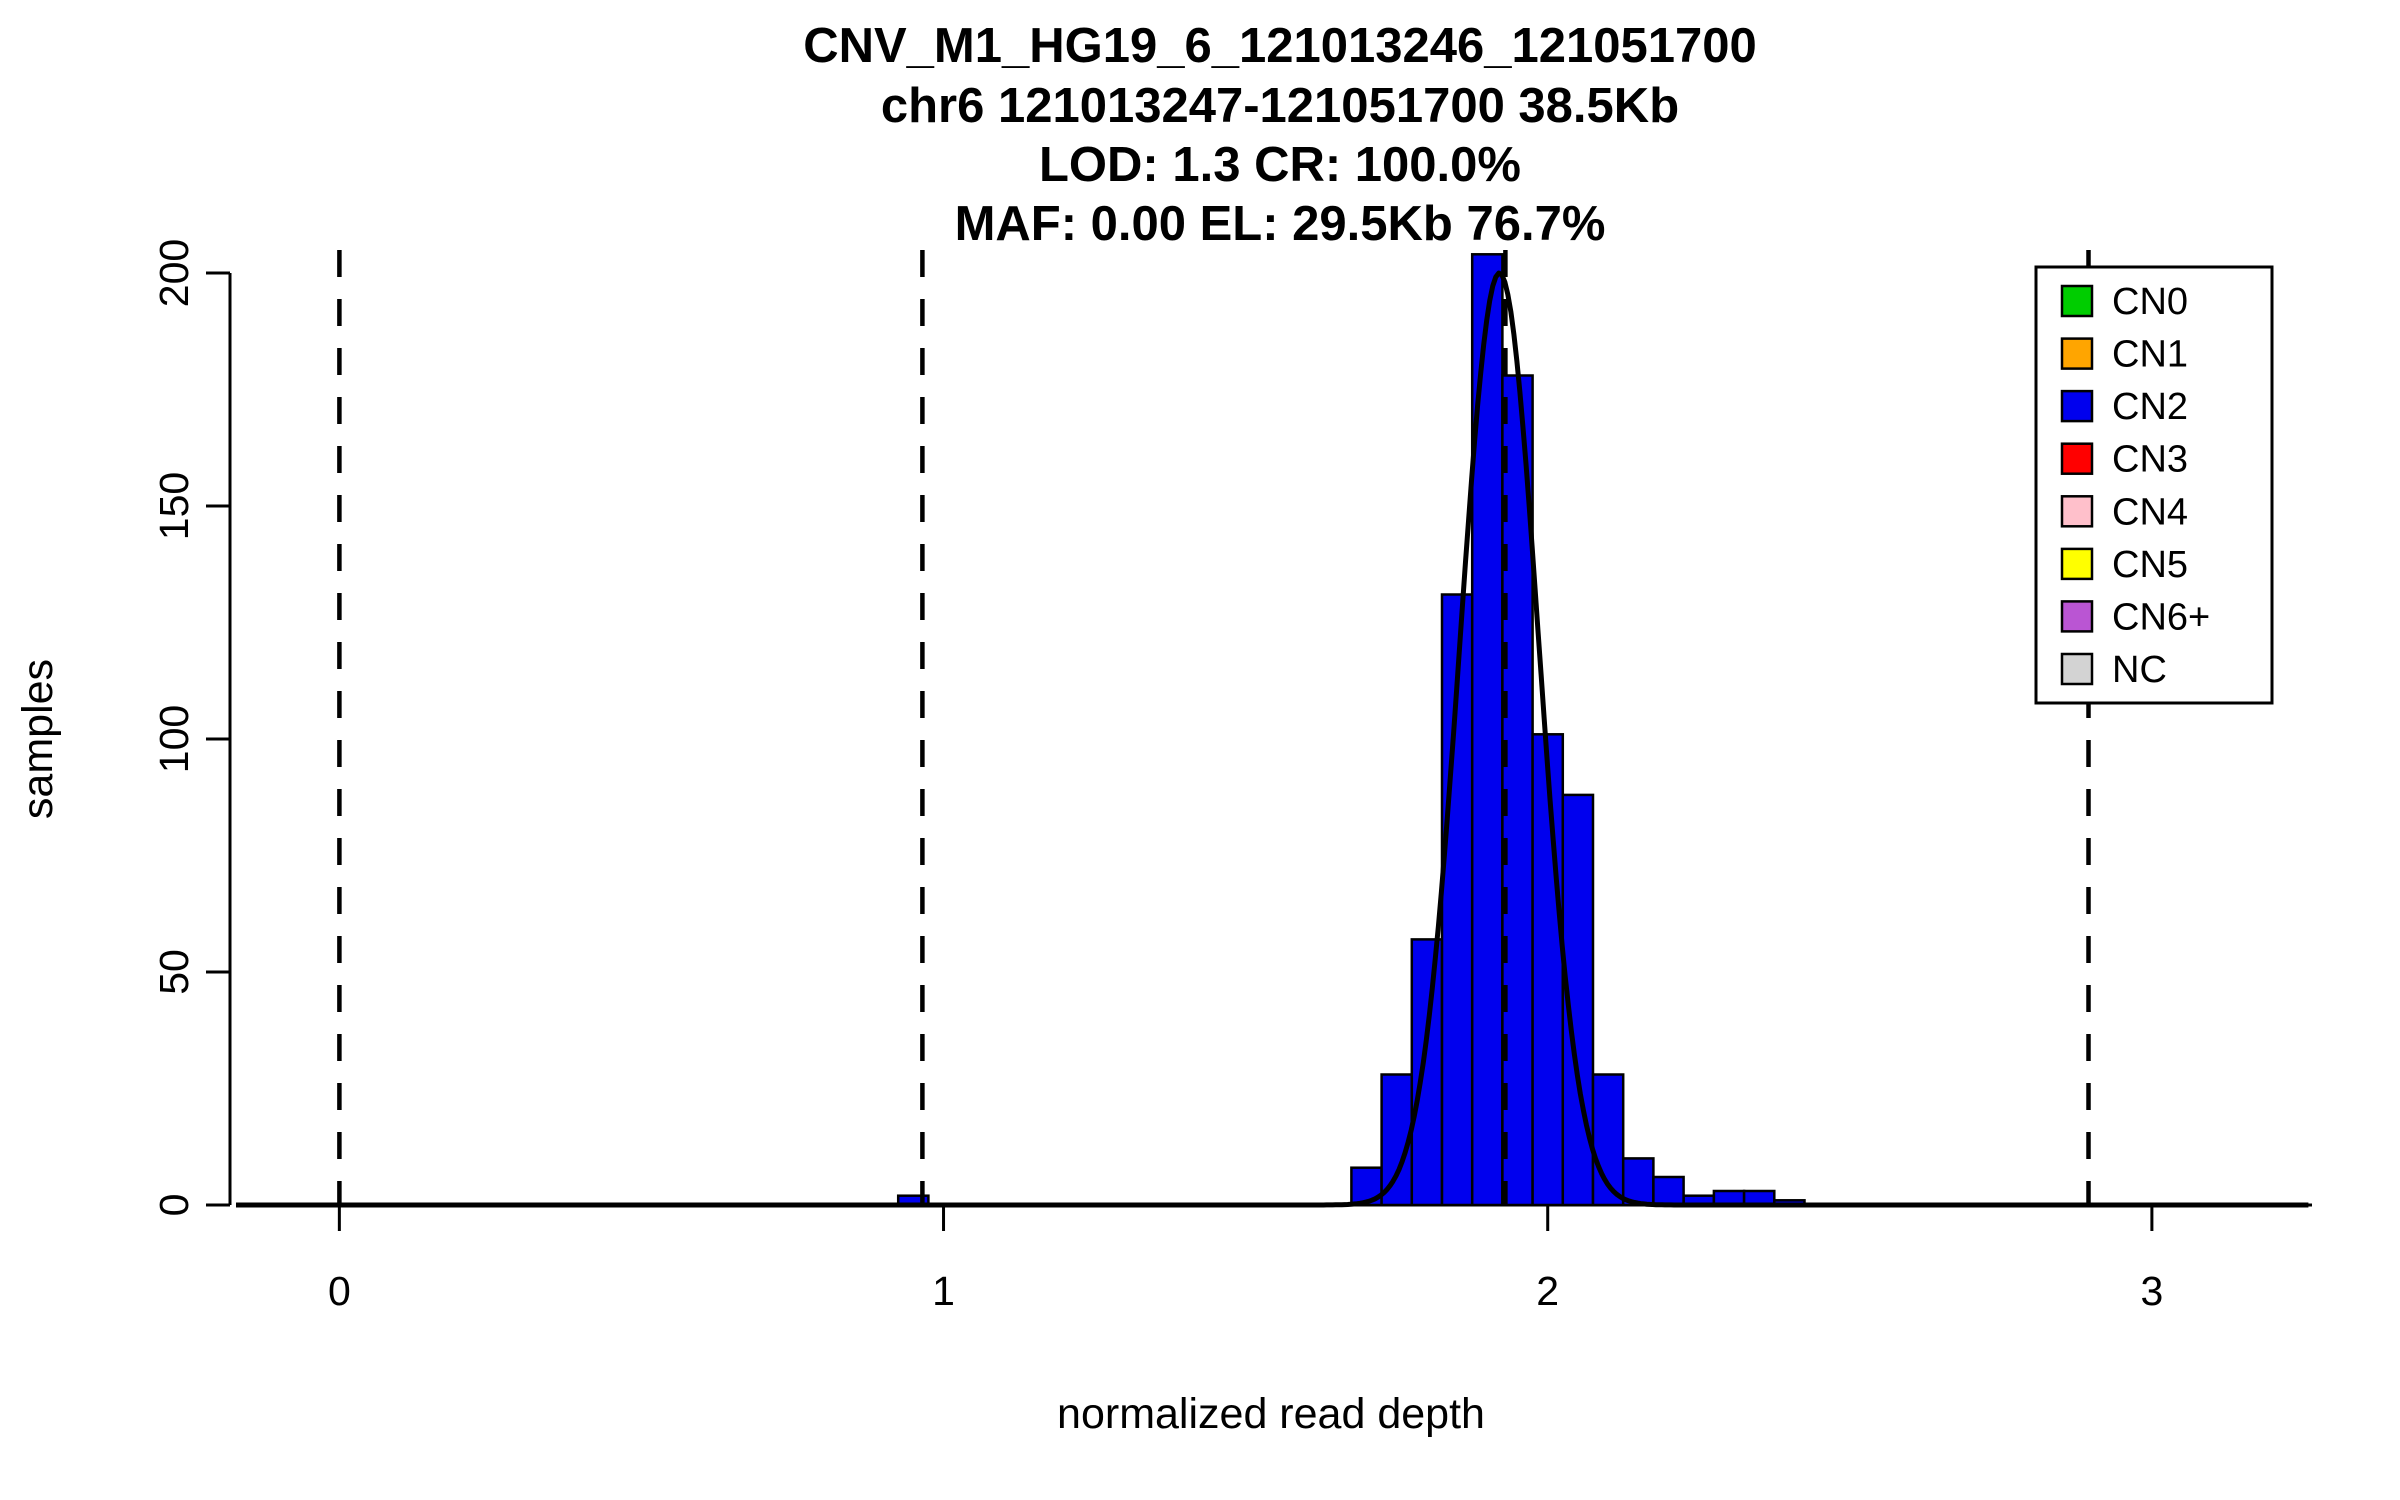 Image resolution: width=2400 pixels, height=1500 pixels. I want to click on legend-label: CN6+, so click(2161, 617).